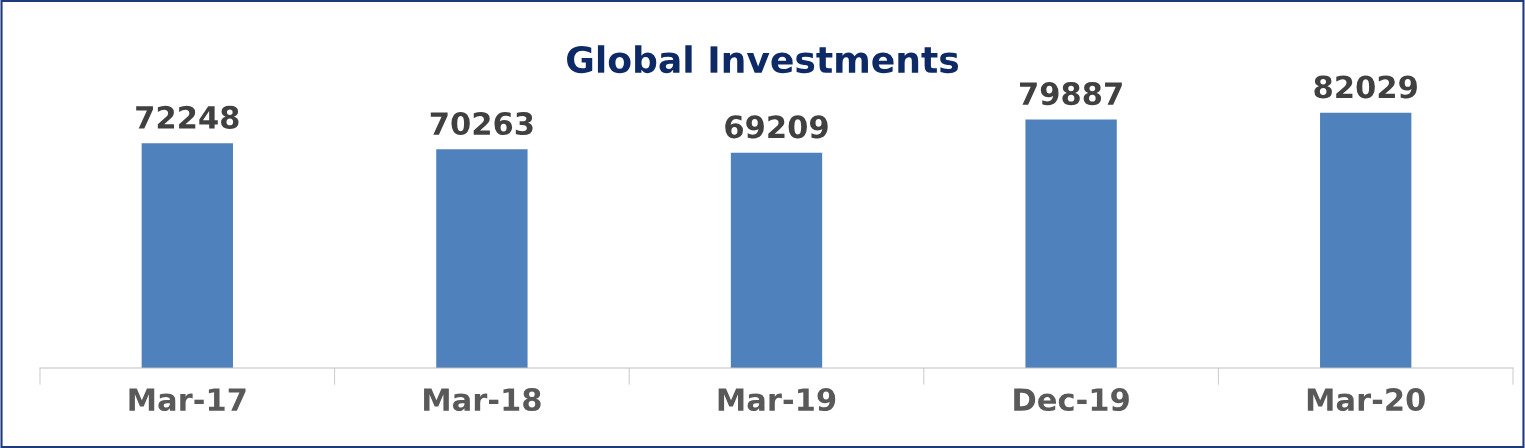  I want to click on data-label: 69209, so click(776, 127).